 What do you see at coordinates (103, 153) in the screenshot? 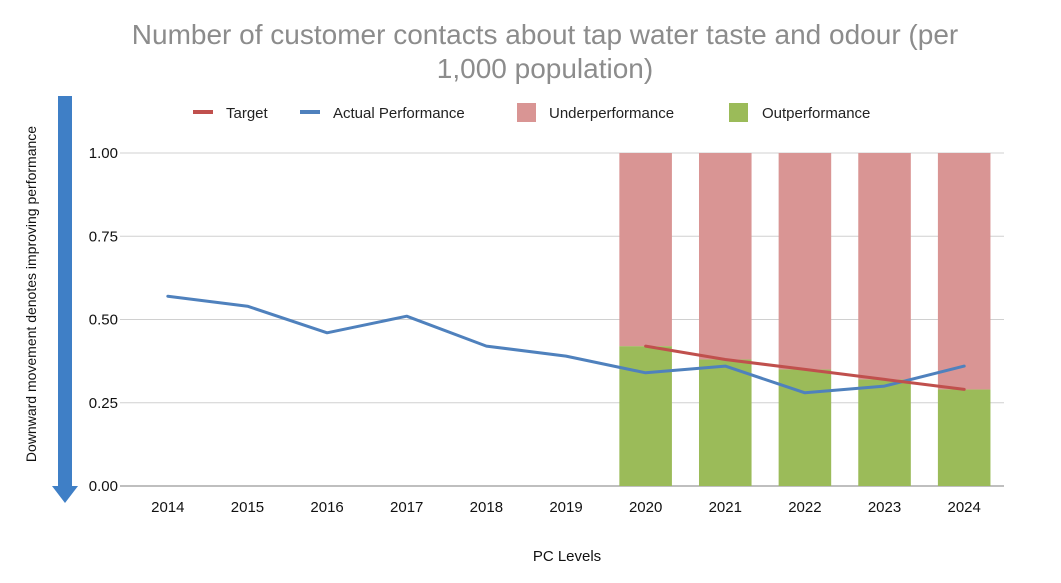
I see `y-tick-label: 1.00` at bounding box center [103, 153].